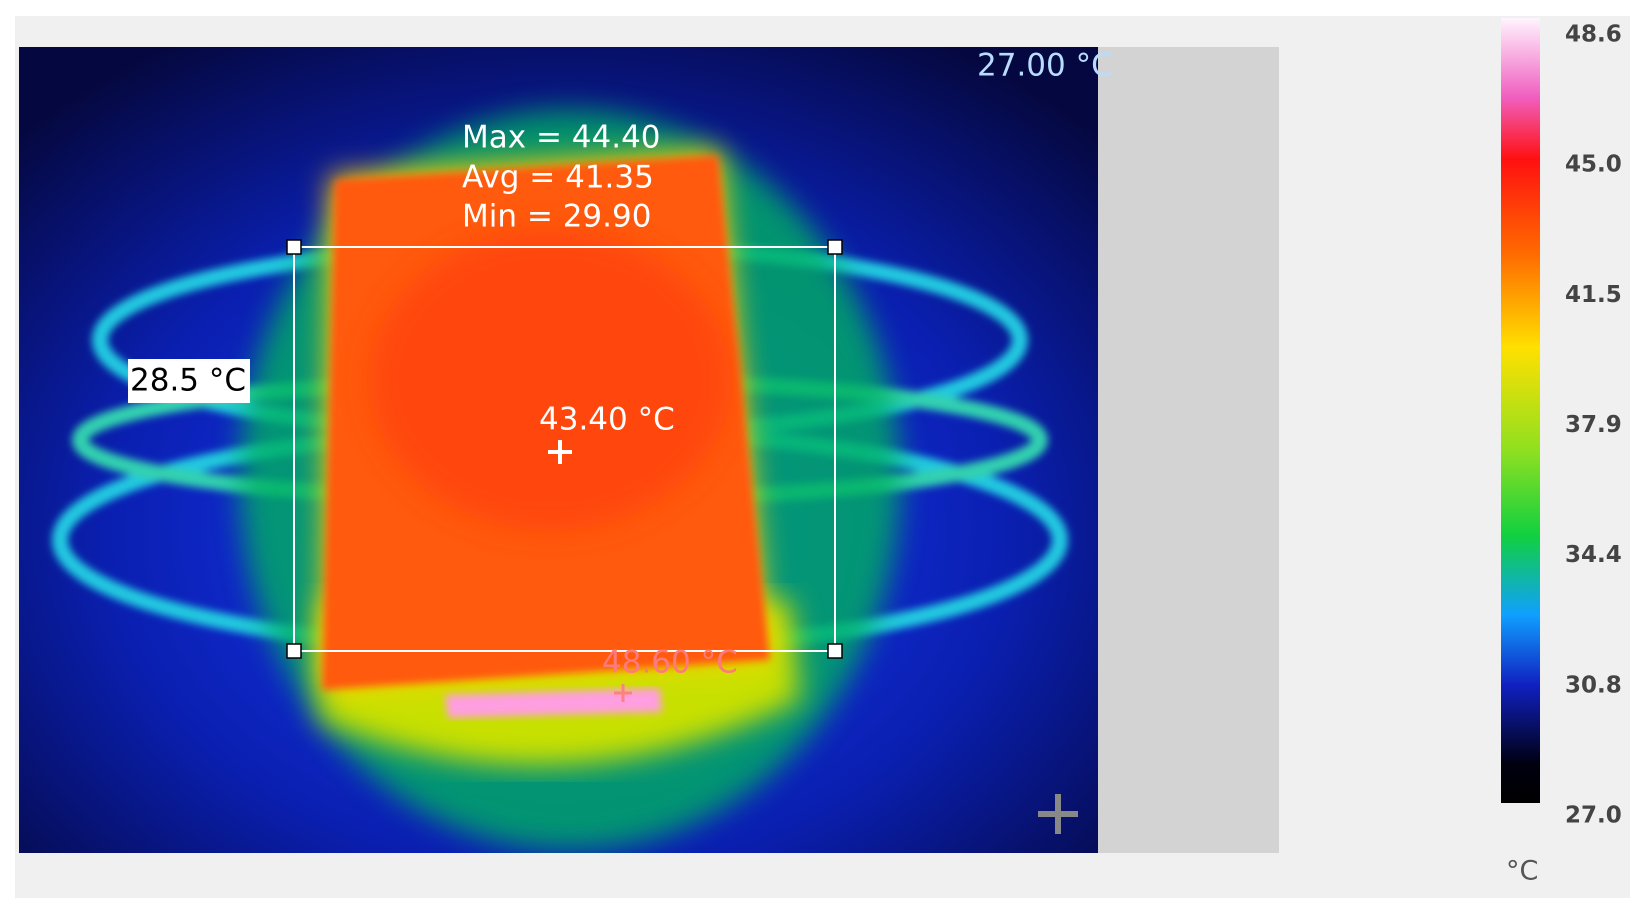 Image resolution: width=1638 pixels, height=914 pixels. I want to click on tick-label: 34.4, so click(1593, 555).